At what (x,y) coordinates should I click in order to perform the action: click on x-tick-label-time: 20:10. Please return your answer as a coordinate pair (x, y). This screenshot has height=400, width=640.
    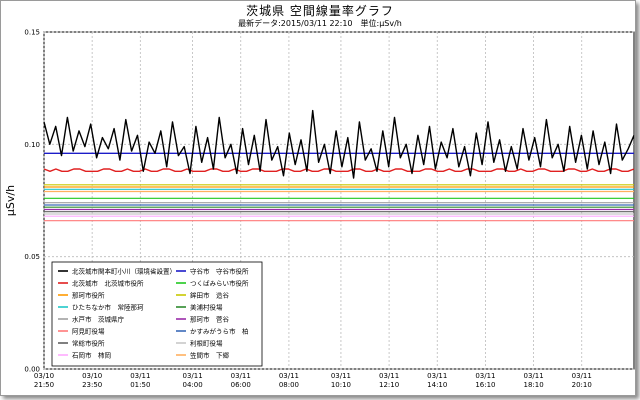
    Looking at the image, I should click on (582, 385).